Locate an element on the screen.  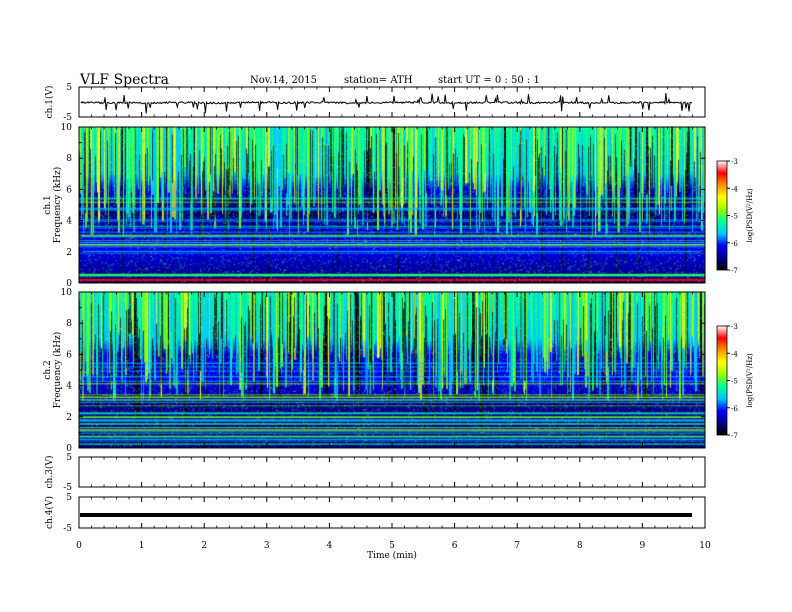
x-tick-label: 10 is located at coordinates (705, 546).